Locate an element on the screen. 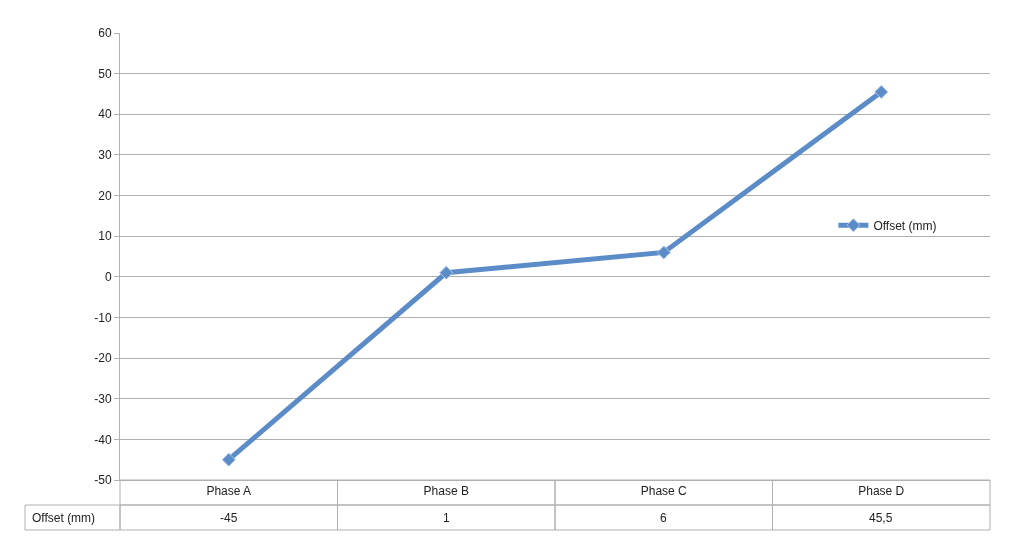  x-tick-label: Phase D is located at coordinates (881, 491).